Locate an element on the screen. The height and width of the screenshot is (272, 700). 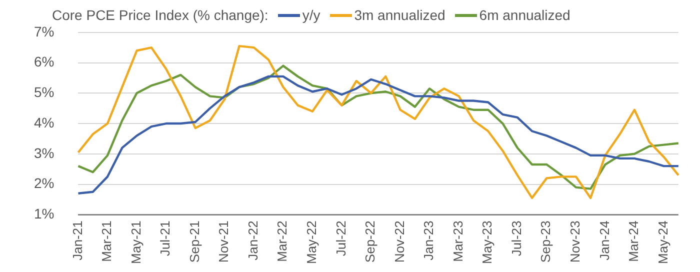
y-tick-label: 3% is located at coordinates (44, 152).